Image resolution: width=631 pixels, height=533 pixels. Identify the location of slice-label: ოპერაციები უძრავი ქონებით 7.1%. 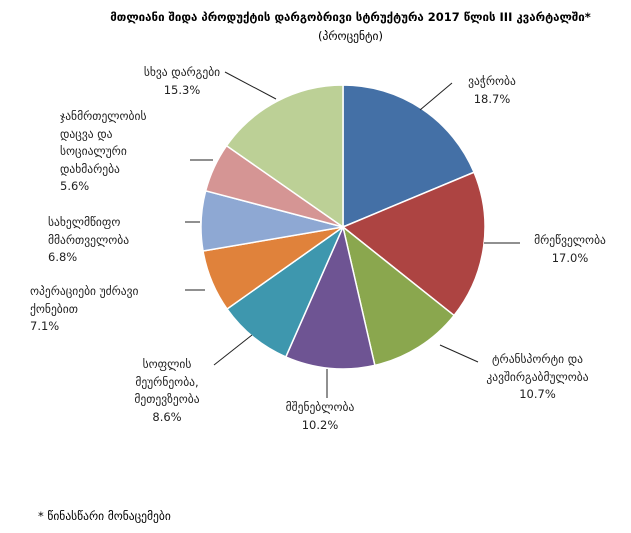
(110, 309).